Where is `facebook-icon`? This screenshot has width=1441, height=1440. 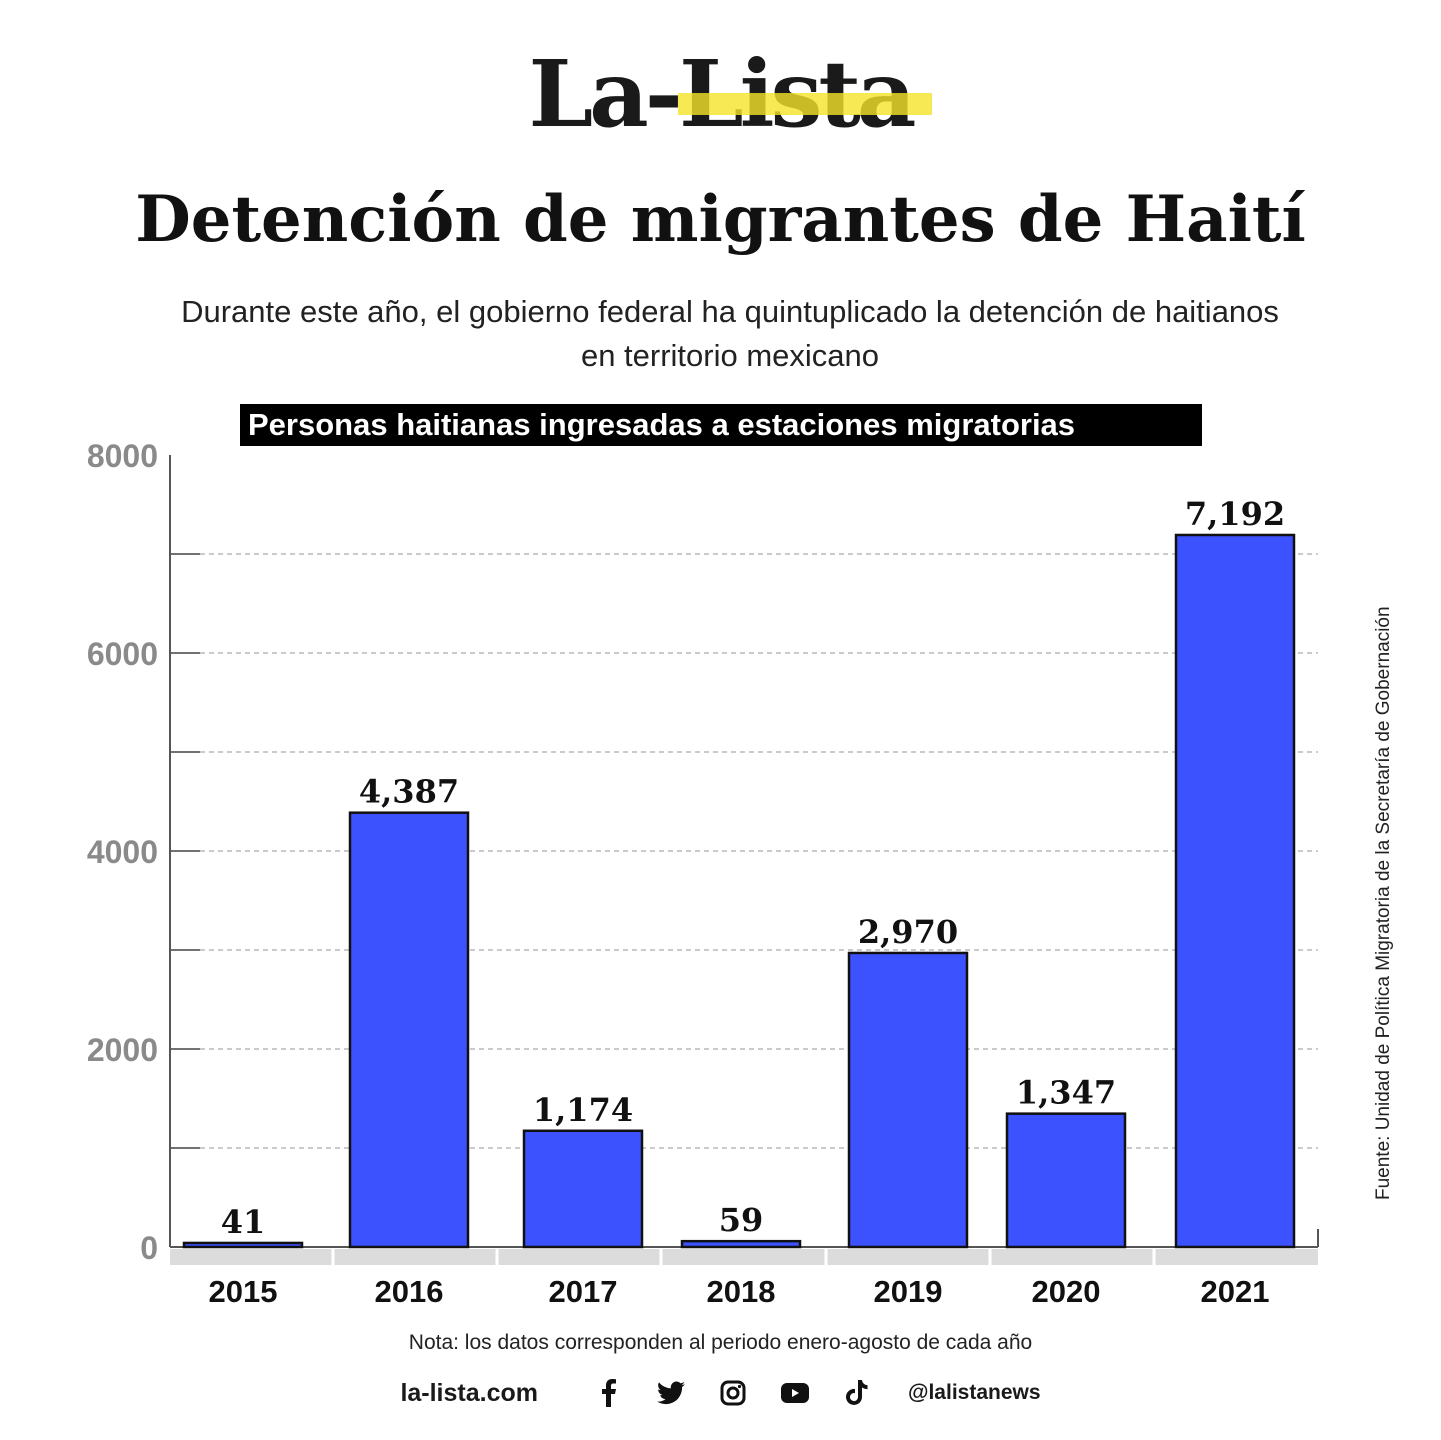 facebook-icon is located at coordinates (609, 1393).